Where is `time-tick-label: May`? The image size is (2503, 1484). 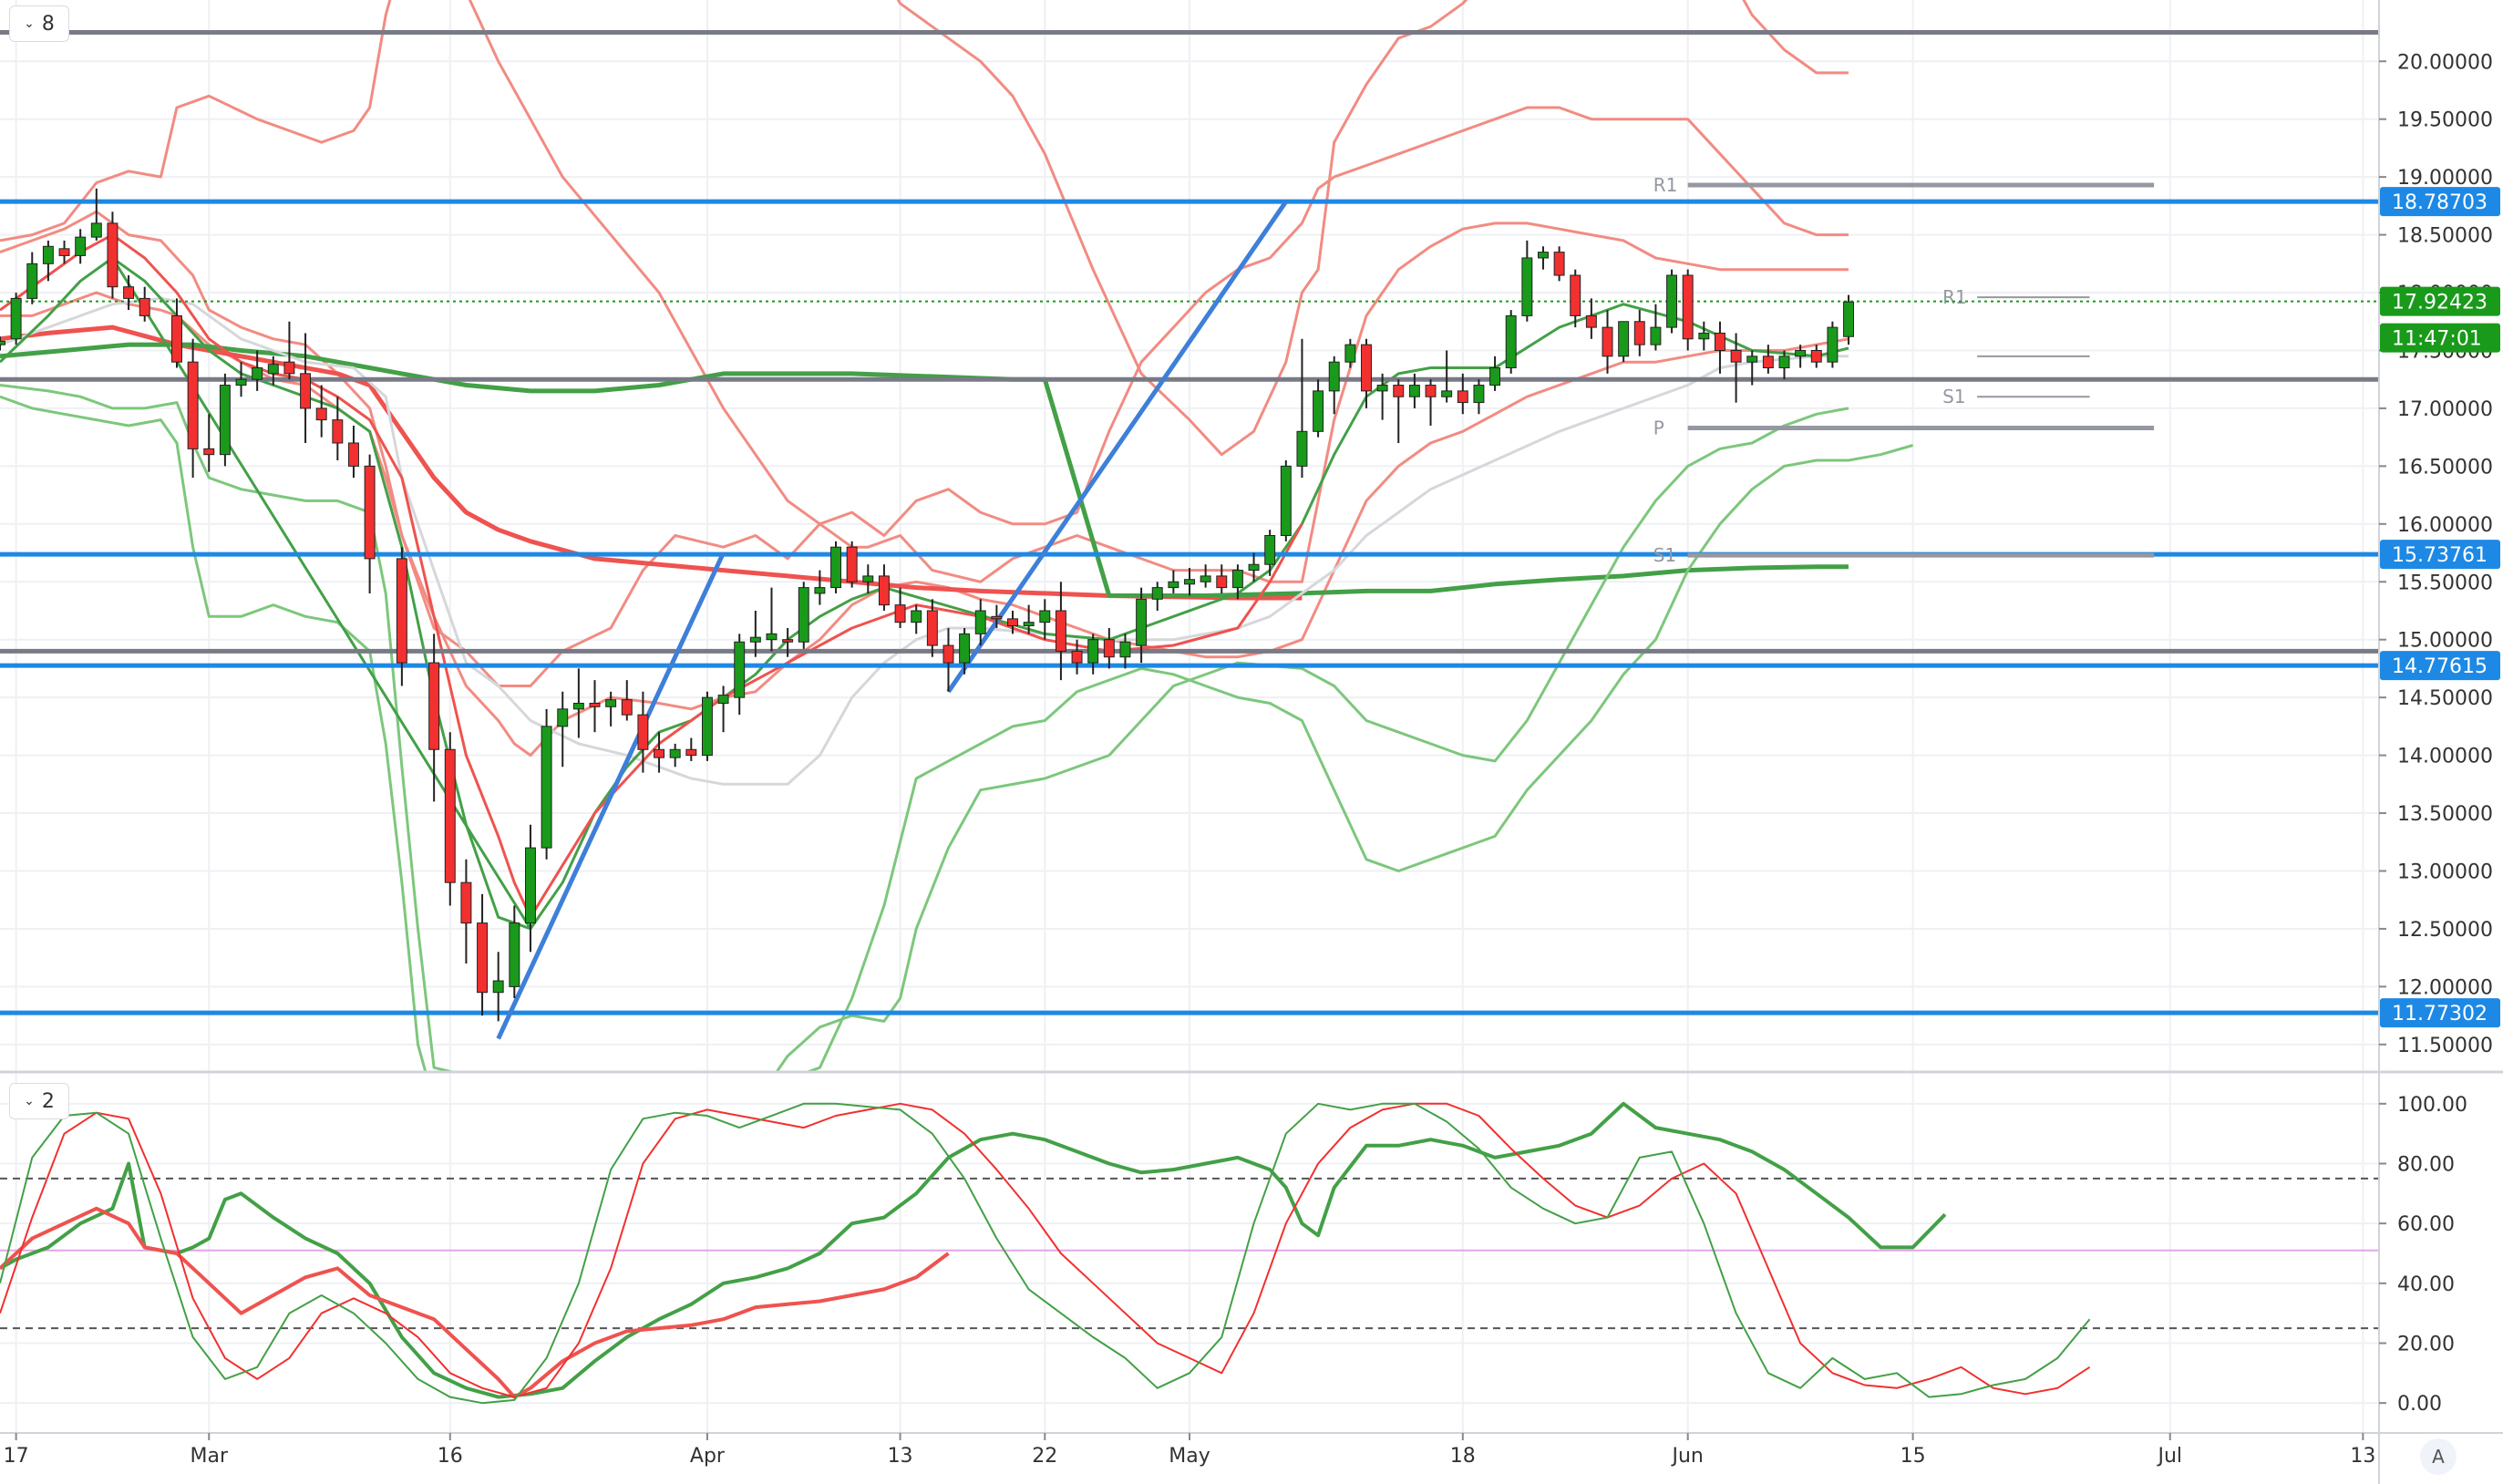
time-tick-label: May is located at coordinates (1189, 1456).